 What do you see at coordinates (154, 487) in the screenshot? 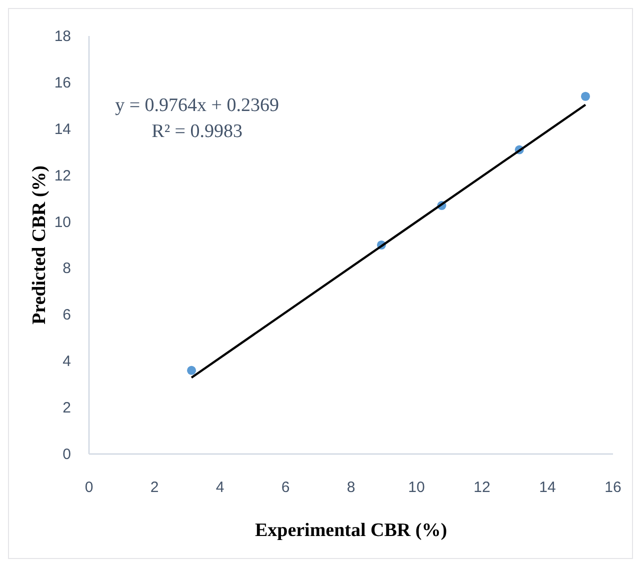
I see `x-tick-label: 2` at bounding box center [154, 487].